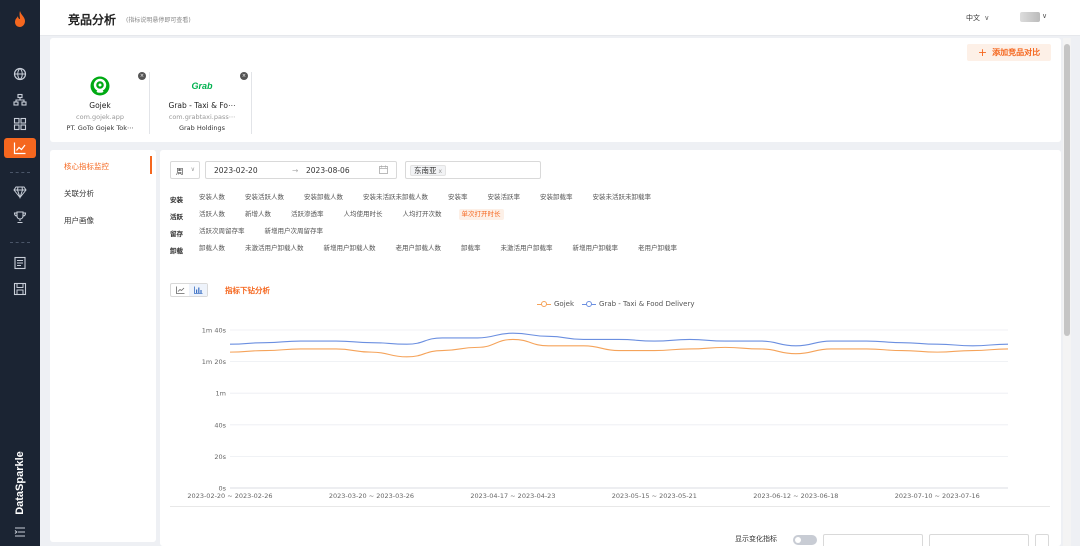  Describe the element at coordinates (471, 248) in the screenshot. I see `metric-item: 卸载率` at that location.